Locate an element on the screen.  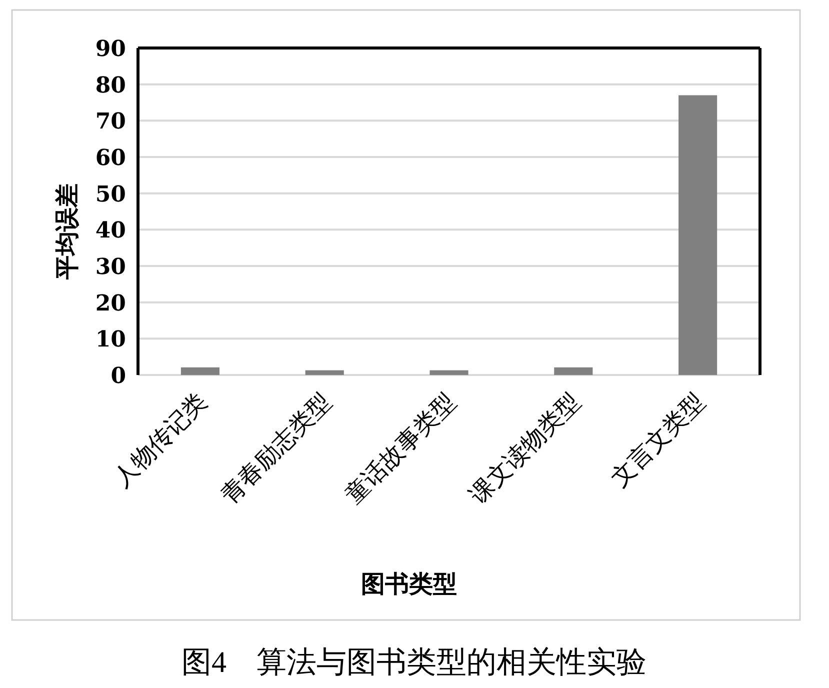
x-tick-label: 文言文类型 is located at coordinates (658, 440).